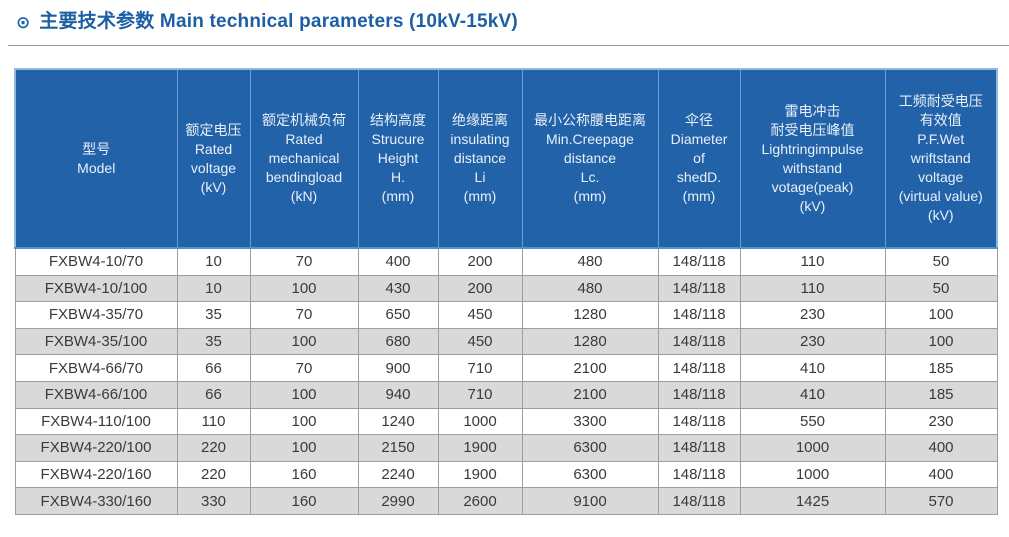  What do you see at coordinates (699, 120) in the screenshot?
I see `header-line: 伞径` at bounding box center [699, 120].